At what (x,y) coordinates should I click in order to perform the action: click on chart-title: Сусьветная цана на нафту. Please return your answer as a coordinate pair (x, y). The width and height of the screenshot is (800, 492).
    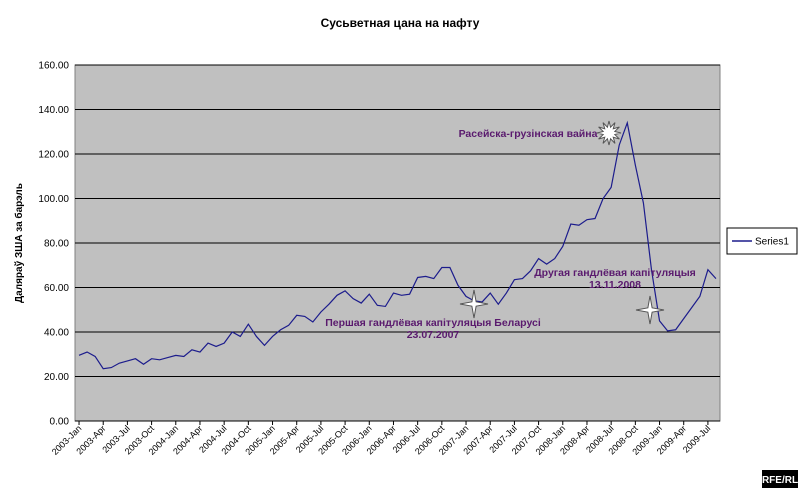
    Looking at the image, I should click on (400, 23).